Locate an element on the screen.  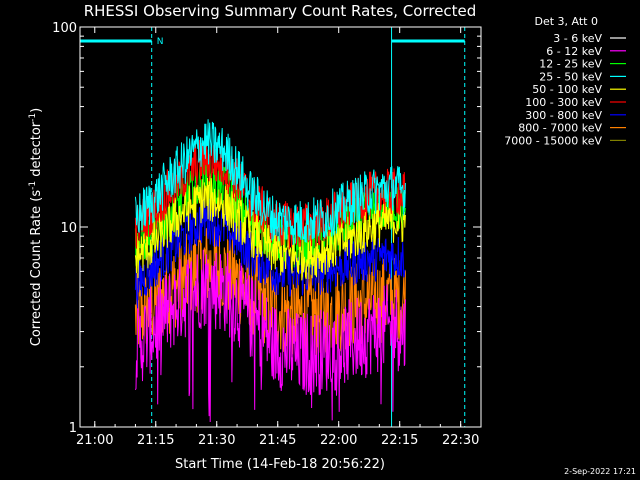
x-tick-label: 22:00 is located at coordinates (338, 440).